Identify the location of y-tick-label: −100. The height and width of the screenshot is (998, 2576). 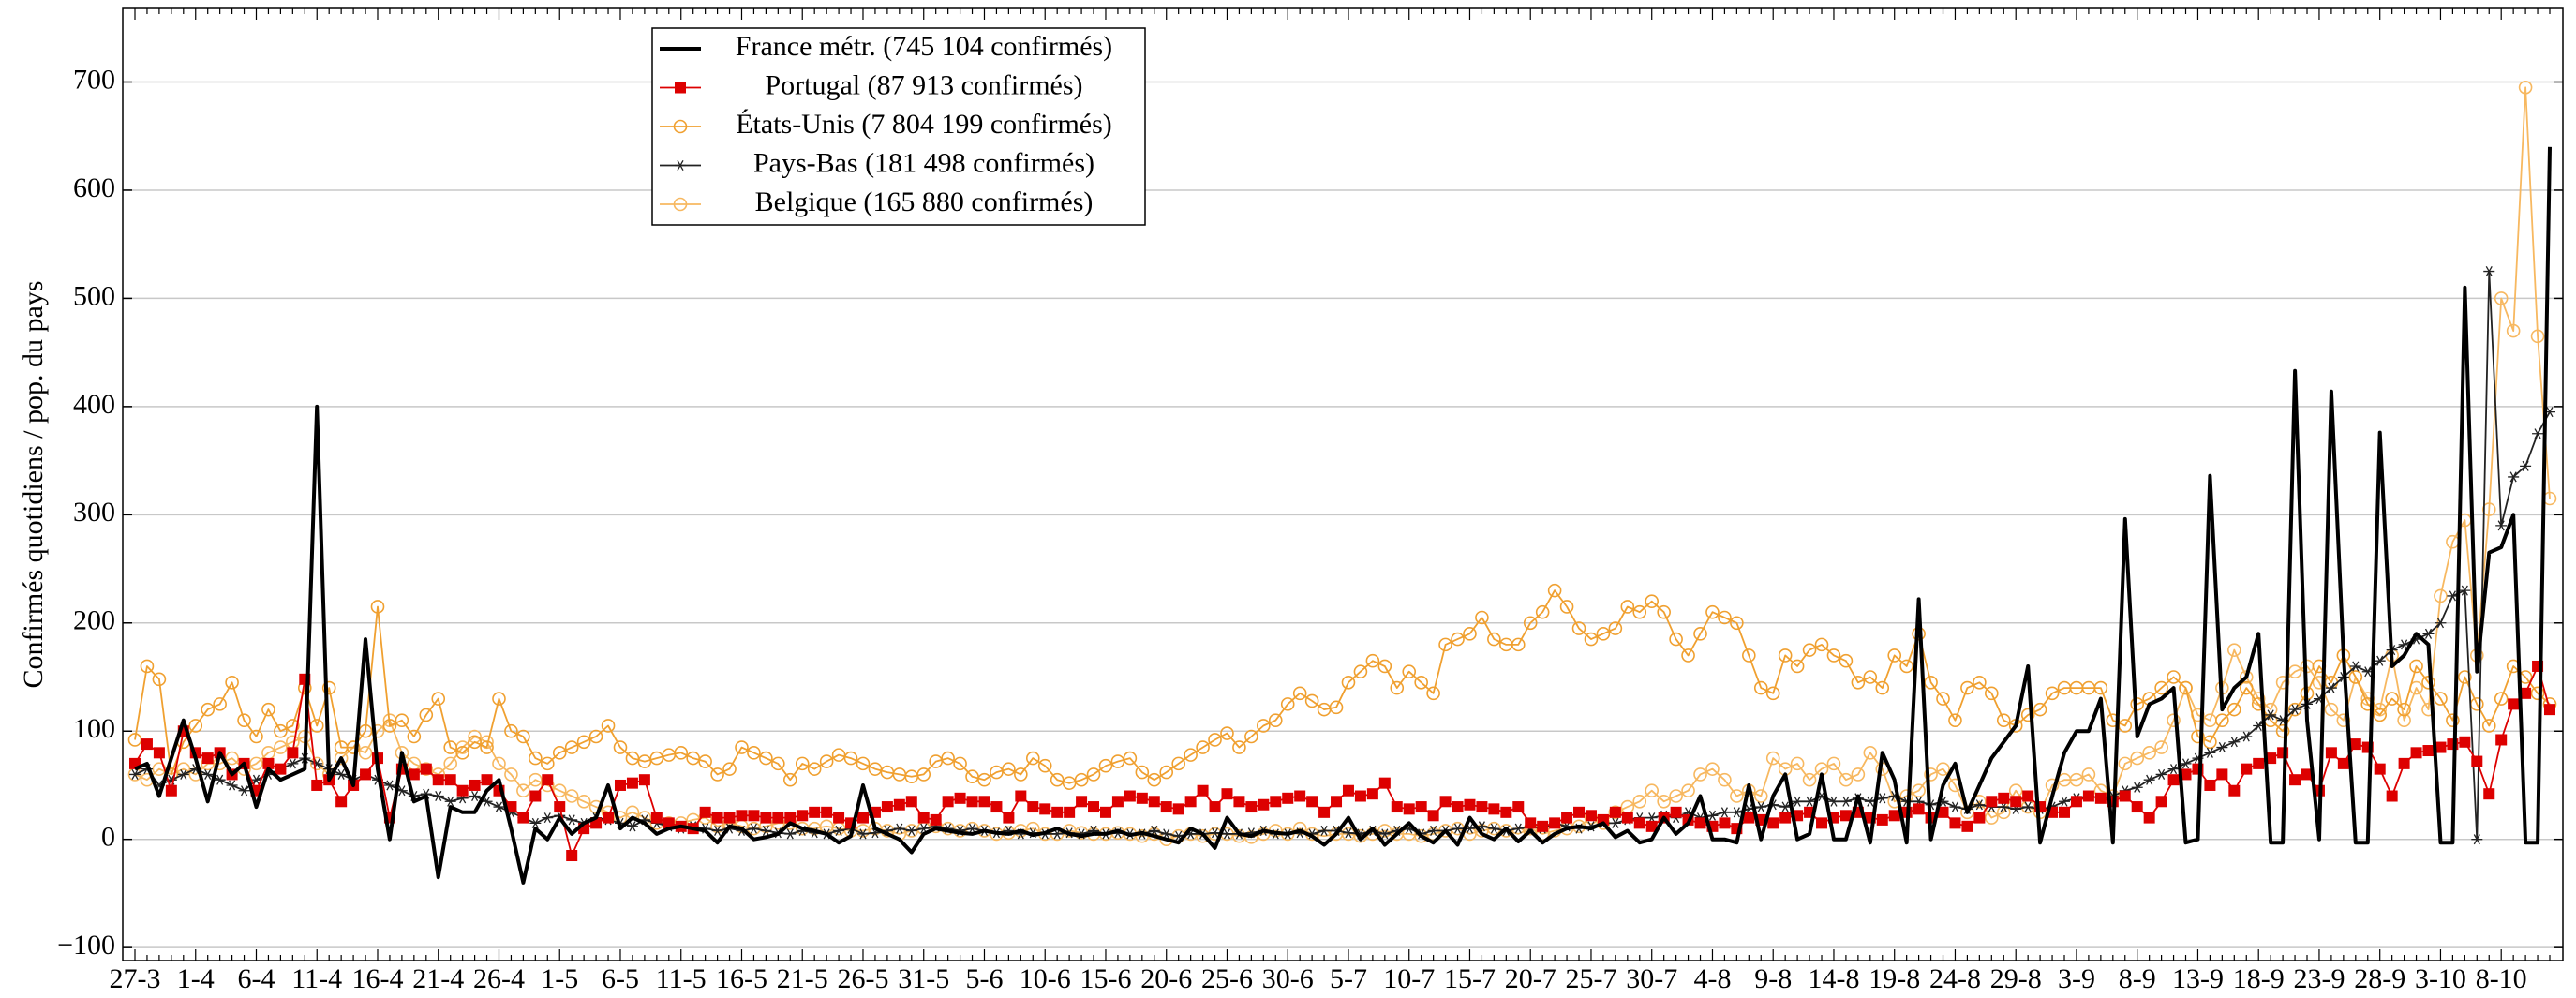
(86, 945).